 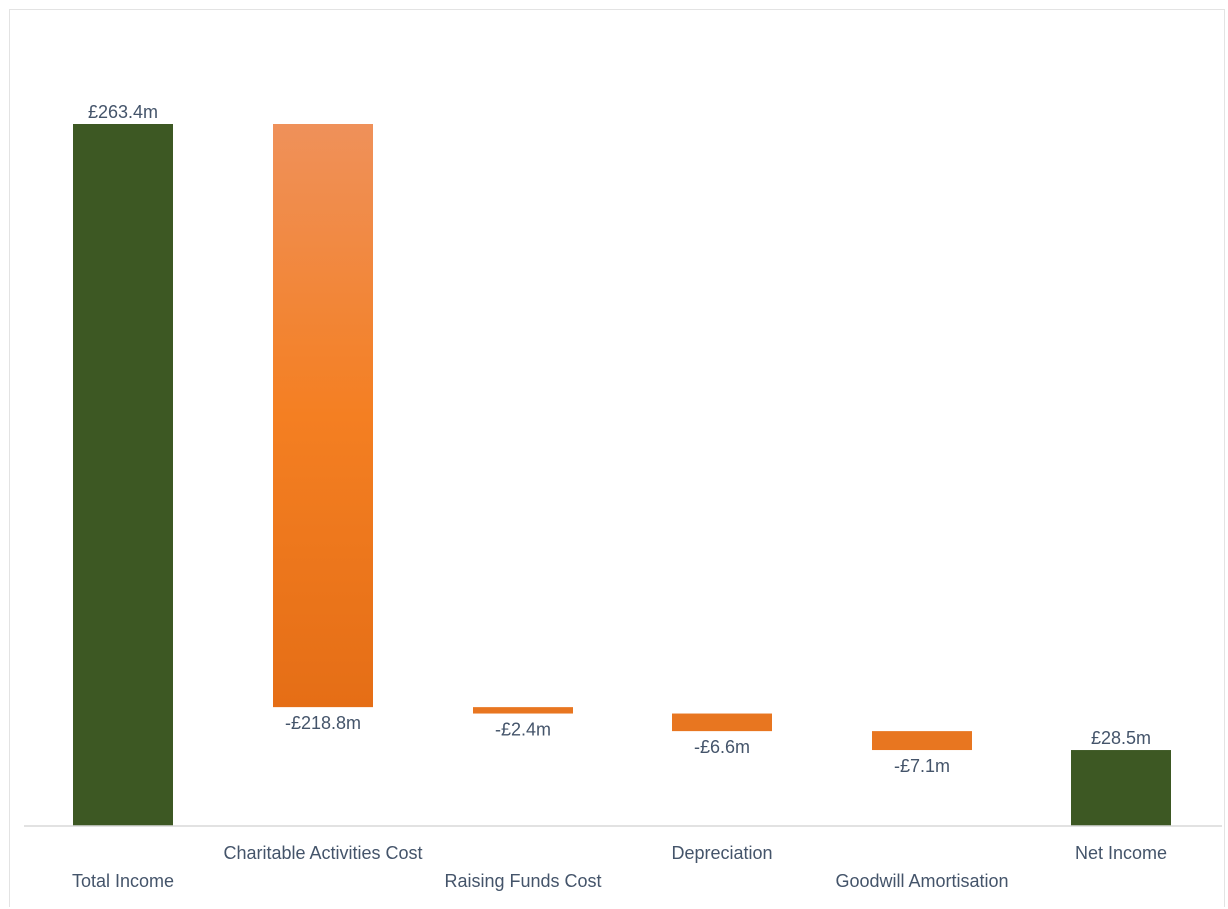 I want to click on bar-net-income, so click(x=1121, y=788).